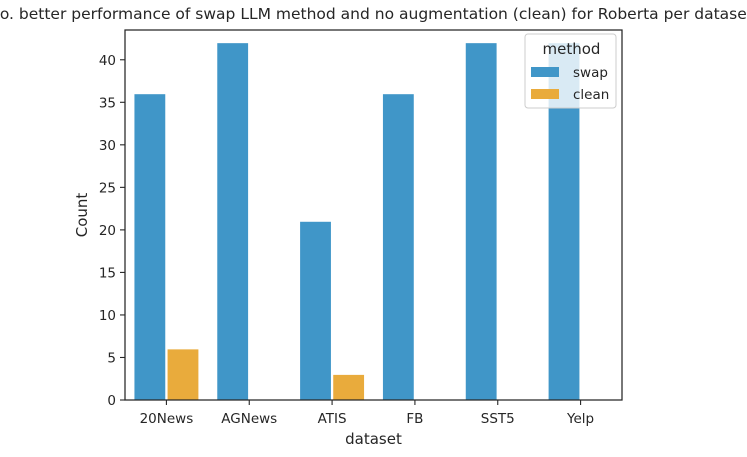  What do you see at coordinates (107, 316) in the screenshot?
I see `y-tick-label: 10` at bounding box center [107, 316].